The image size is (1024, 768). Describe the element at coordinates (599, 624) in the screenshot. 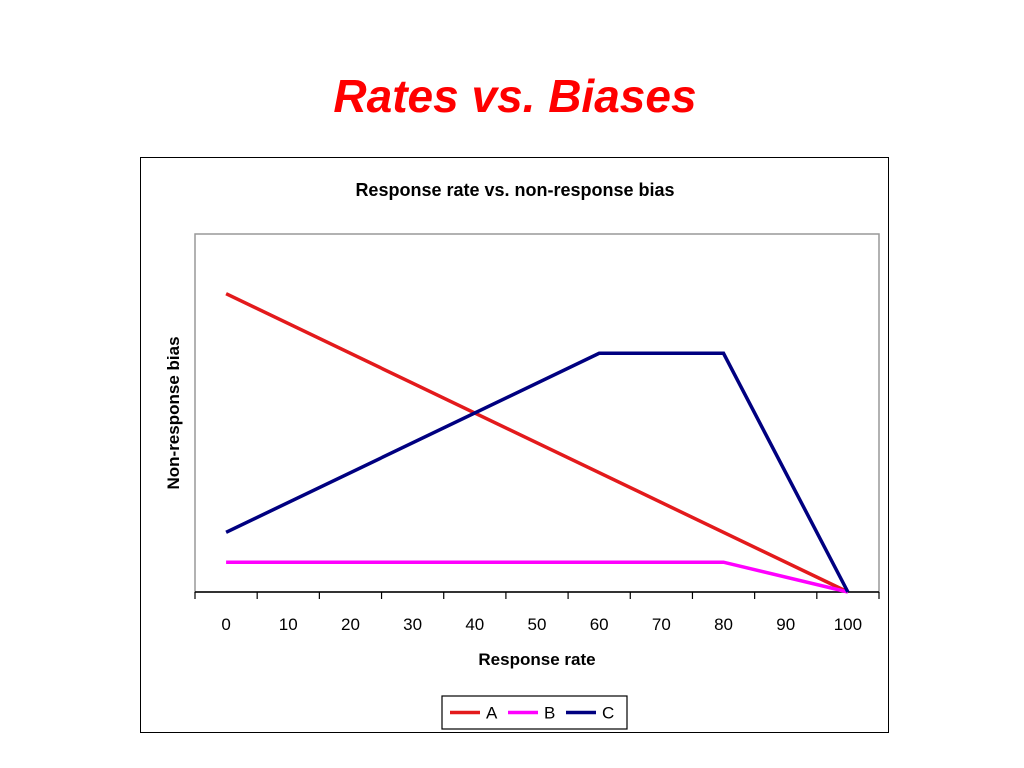

I see `x-tick-label: 60` at that location.